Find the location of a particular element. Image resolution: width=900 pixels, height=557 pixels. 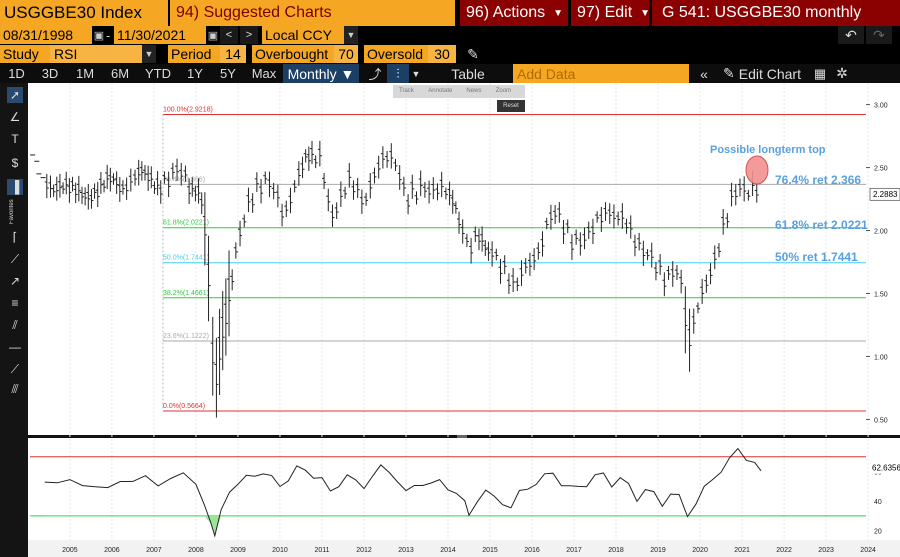

rsi-axis: 60 40 20 62.6356 is located at coordinates (885, 498).